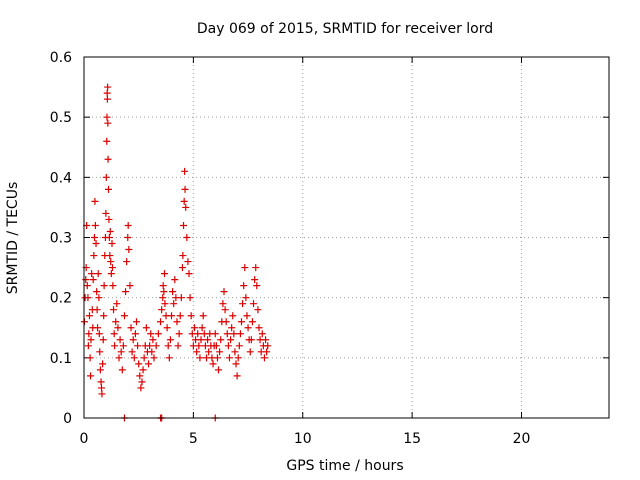 Image resolution: width=640 pixels, height=480 pixels. What do you see at coordinates (193, 439) in the screenshot?
I see `x-tick-label: 5` at bounding box center [193, 439].